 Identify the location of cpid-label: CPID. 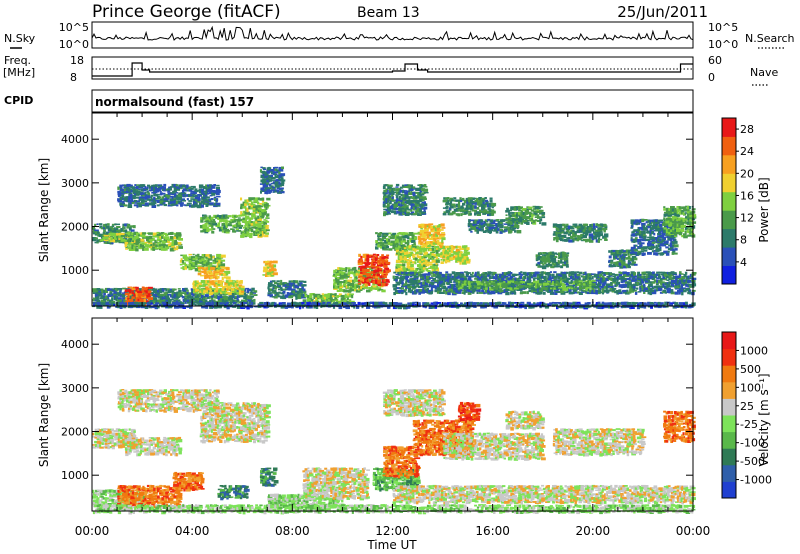
(18, 100).